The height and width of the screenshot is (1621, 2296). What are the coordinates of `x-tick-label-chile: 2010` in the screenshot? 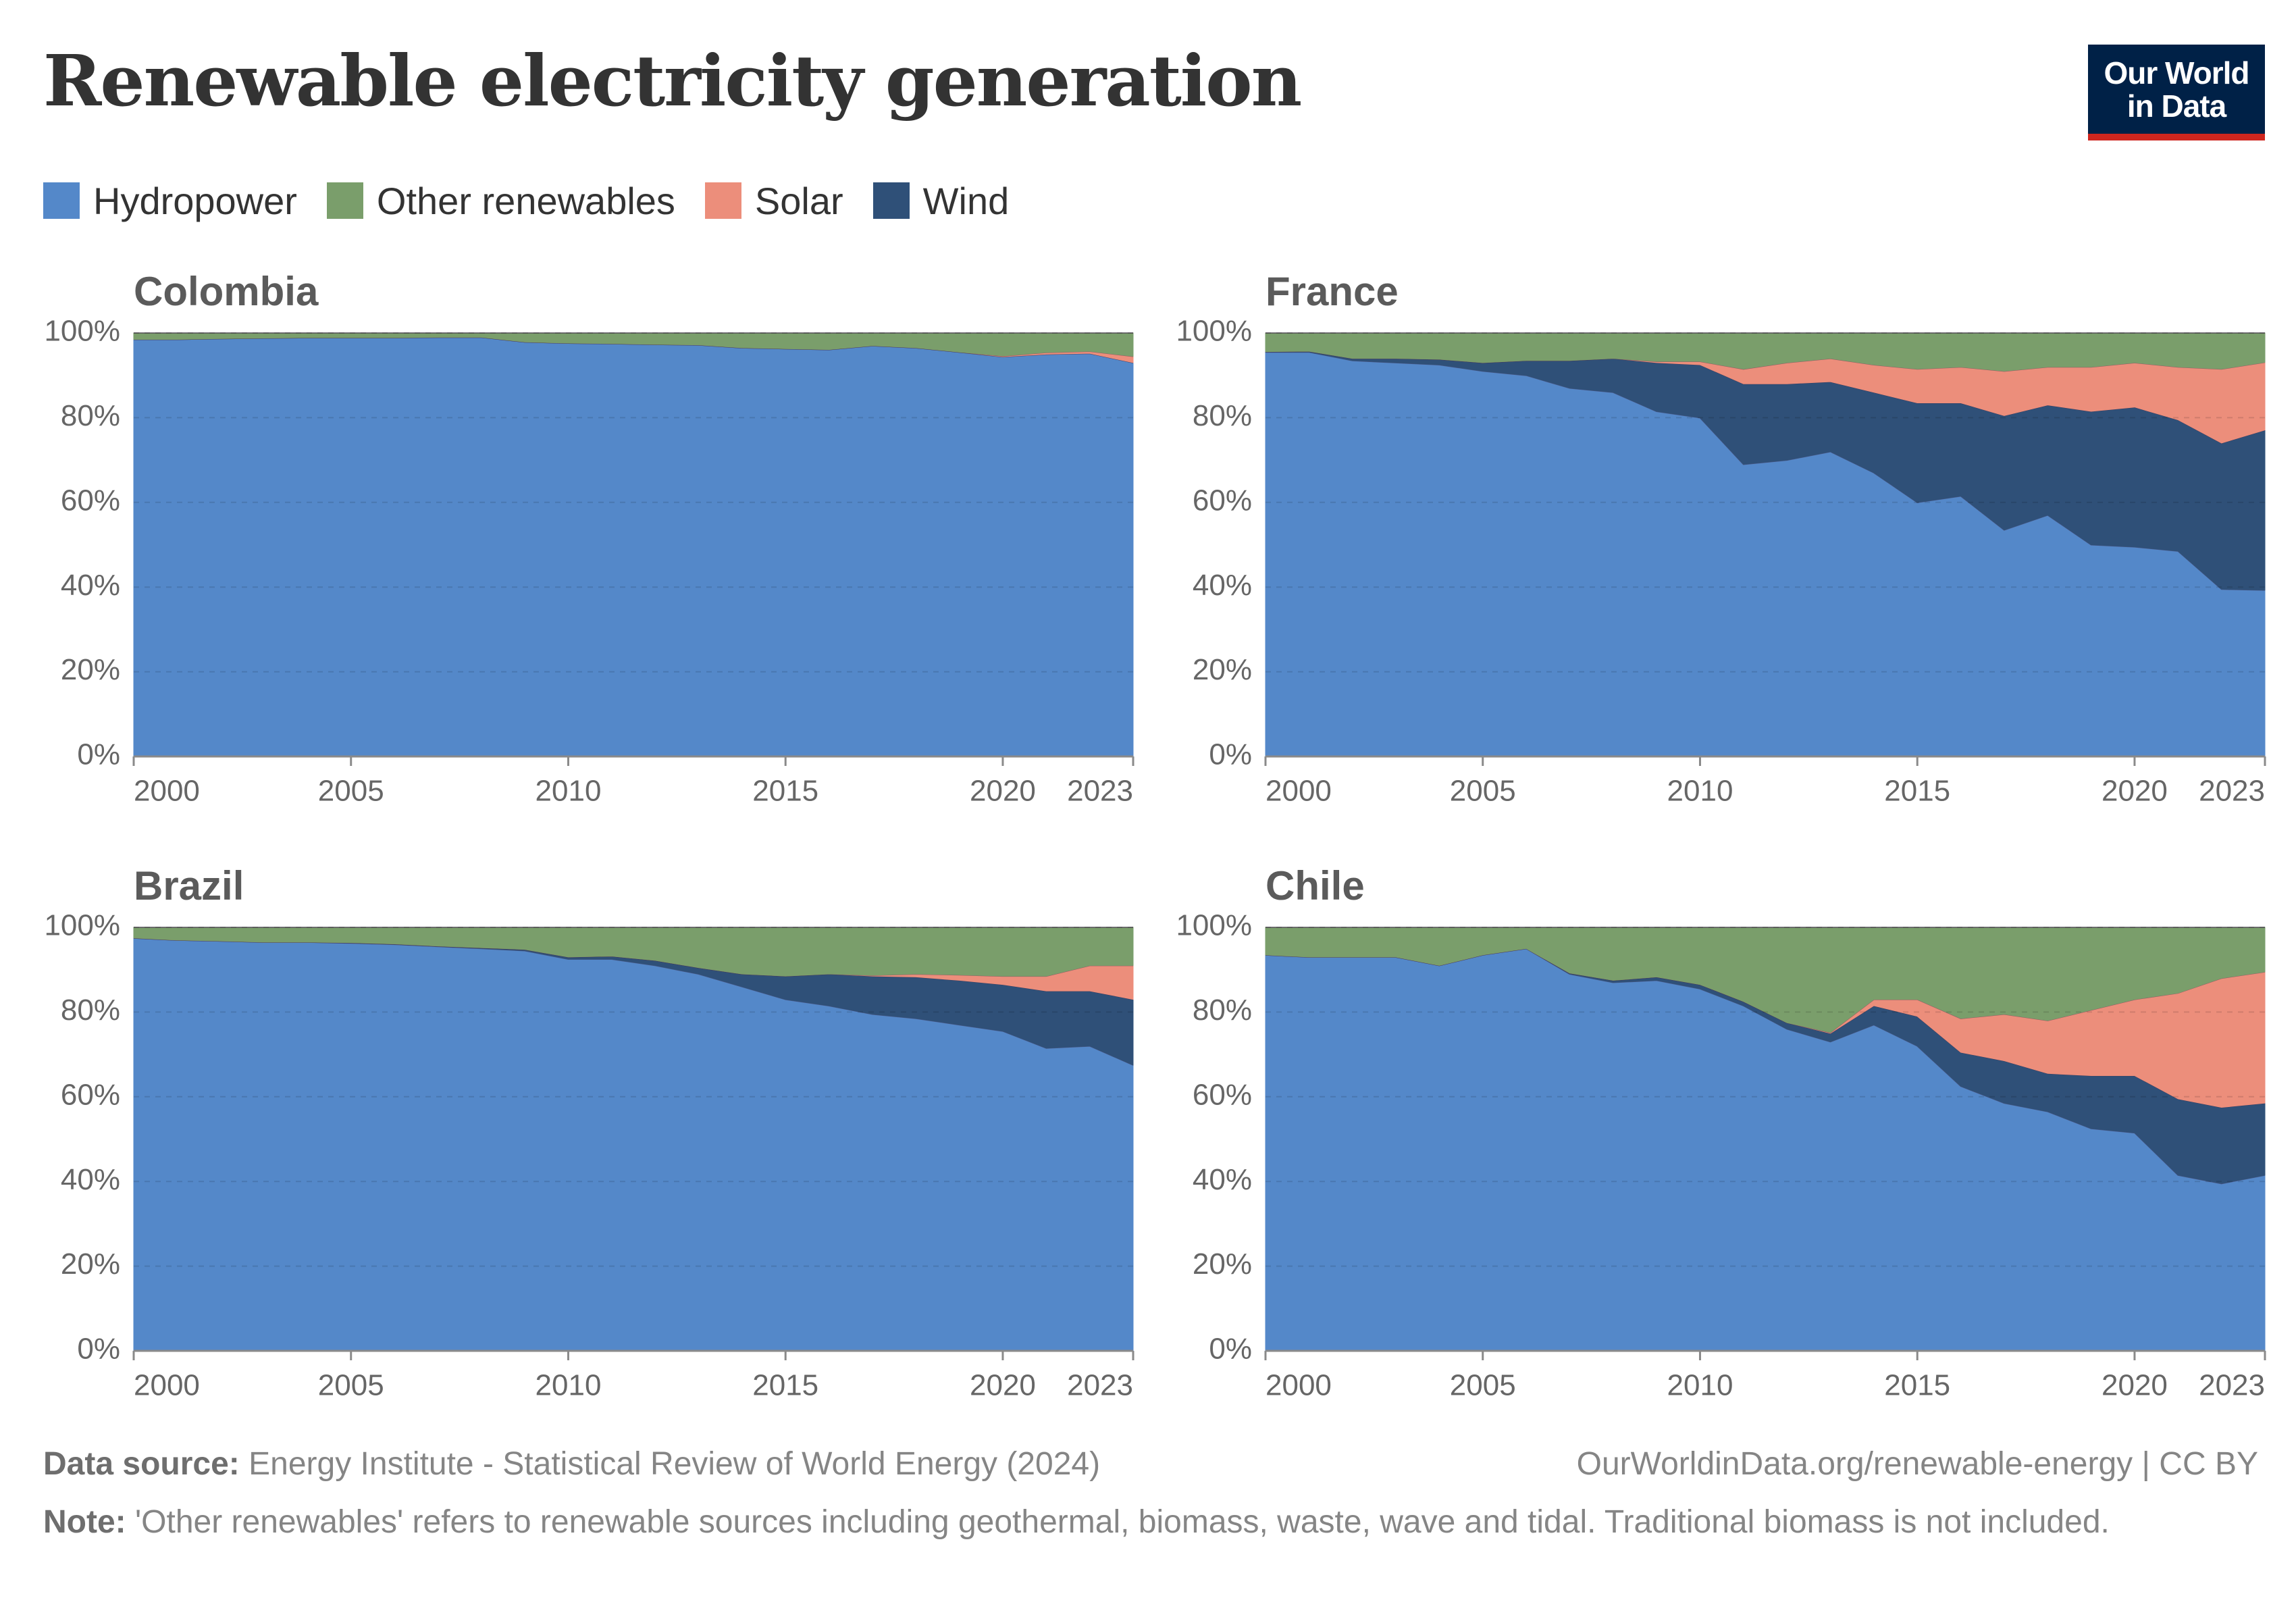 It's located at (1700, 1385).